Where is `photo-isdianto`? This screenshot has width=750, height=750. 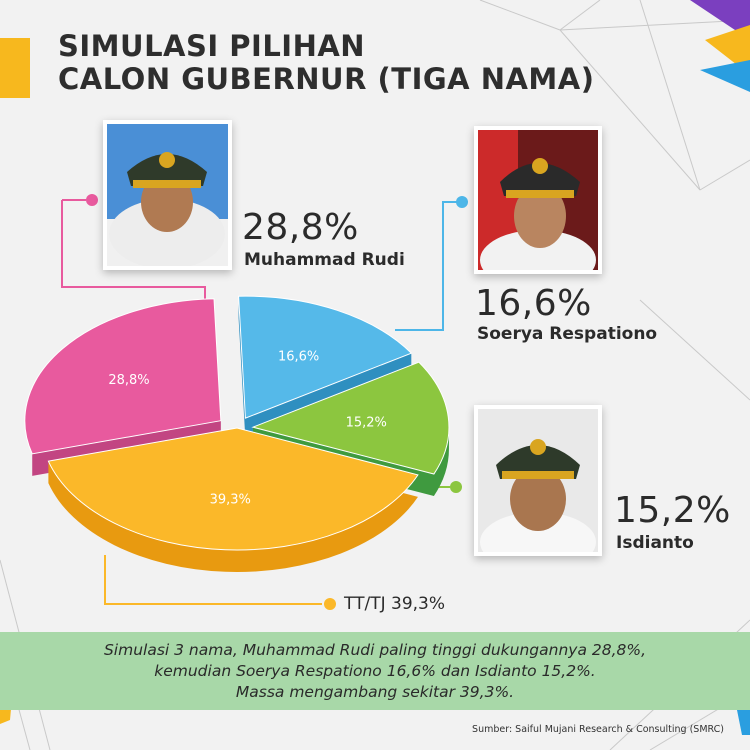 photo-isdianto is located at coordinates (538, 480).